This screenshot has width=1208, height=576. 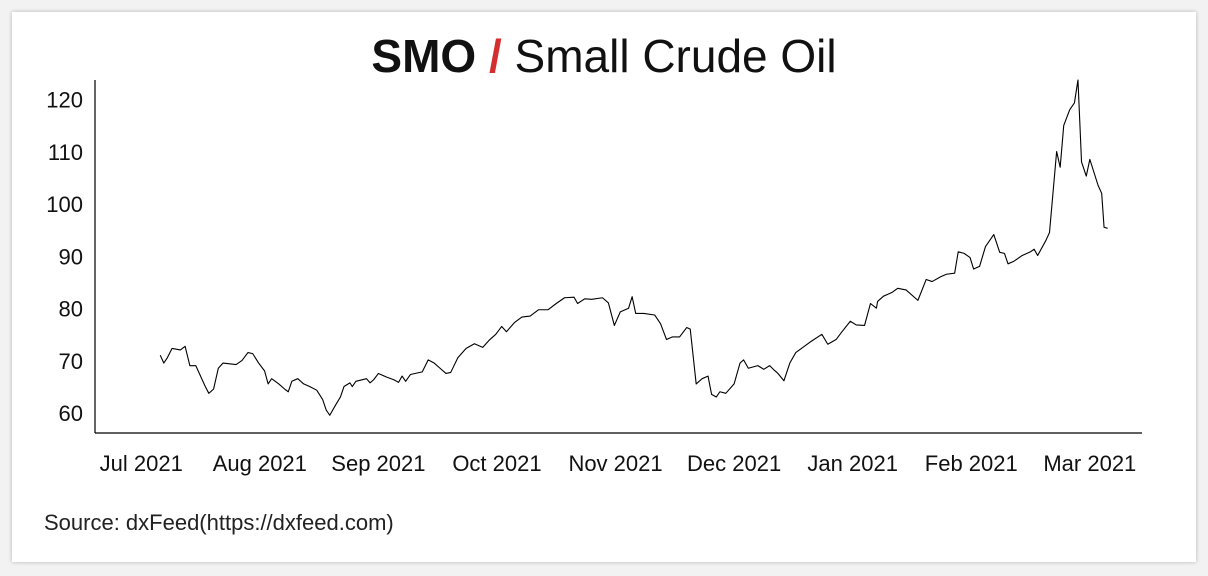 What do you see at coordinates (64, 100) in the screenshot?
I see `y-tick-label: 120` at bounding box center [64, 100].